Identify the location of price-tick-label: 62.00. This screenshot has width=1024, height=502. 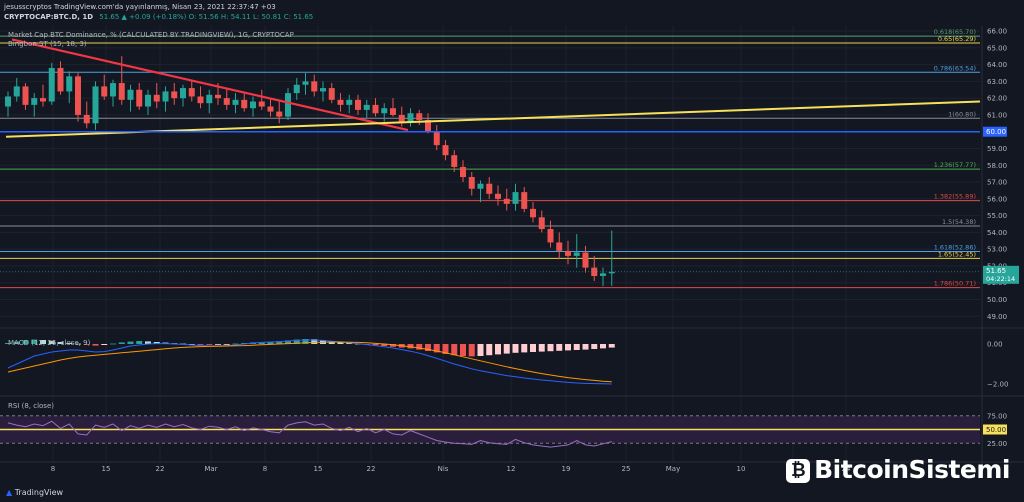
(997, 99).